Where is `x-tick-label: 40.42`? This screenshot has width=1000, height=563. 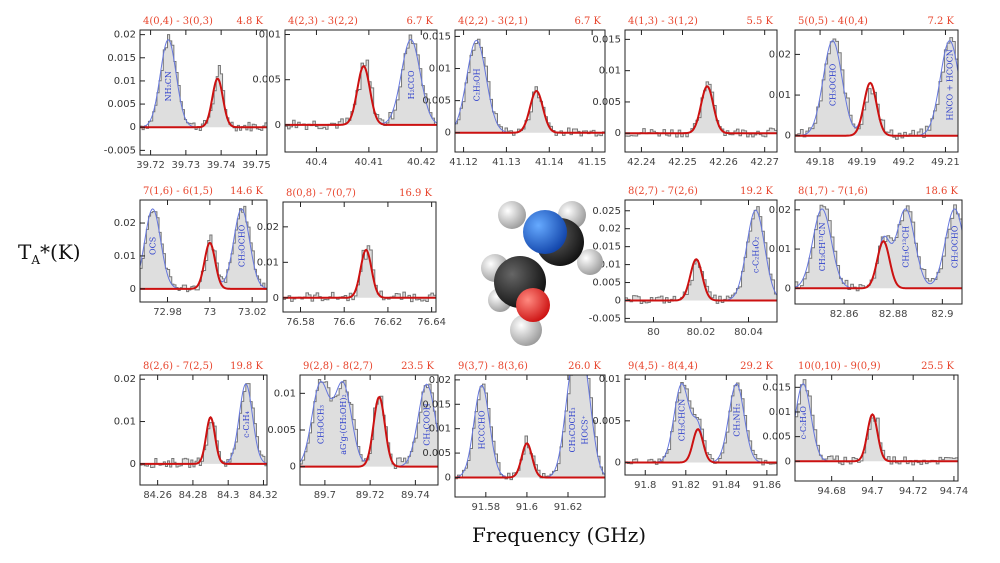 x-tick-label: 40.42 is located at coordinates (421, 162).